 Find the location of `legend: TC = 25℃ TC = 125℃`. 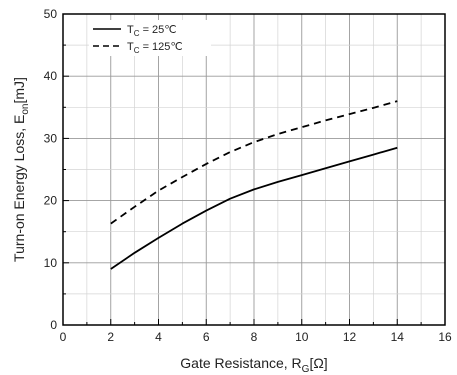

legend: TC = 25℃ TC = 125℃ is located at coordinates (150, 38).